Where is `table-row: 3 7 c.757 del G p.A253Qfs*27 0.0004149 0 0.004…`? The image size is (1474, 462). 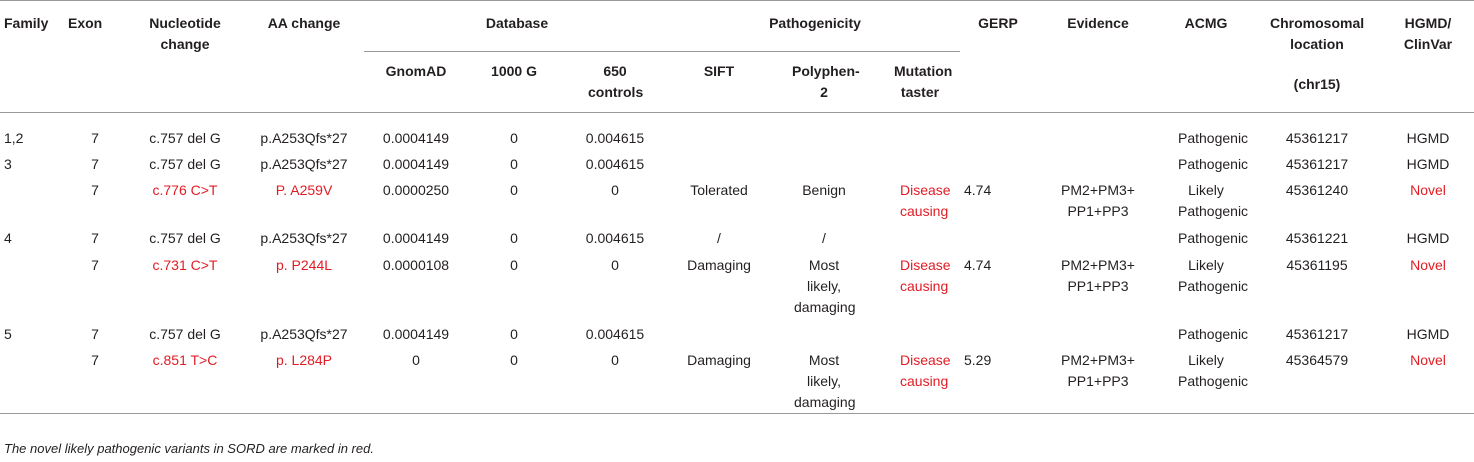
table-row: 3 7 c.757 del G p.A253Qfs*27 0.0004149 0 0.004… is located at coordinates (737, 162).